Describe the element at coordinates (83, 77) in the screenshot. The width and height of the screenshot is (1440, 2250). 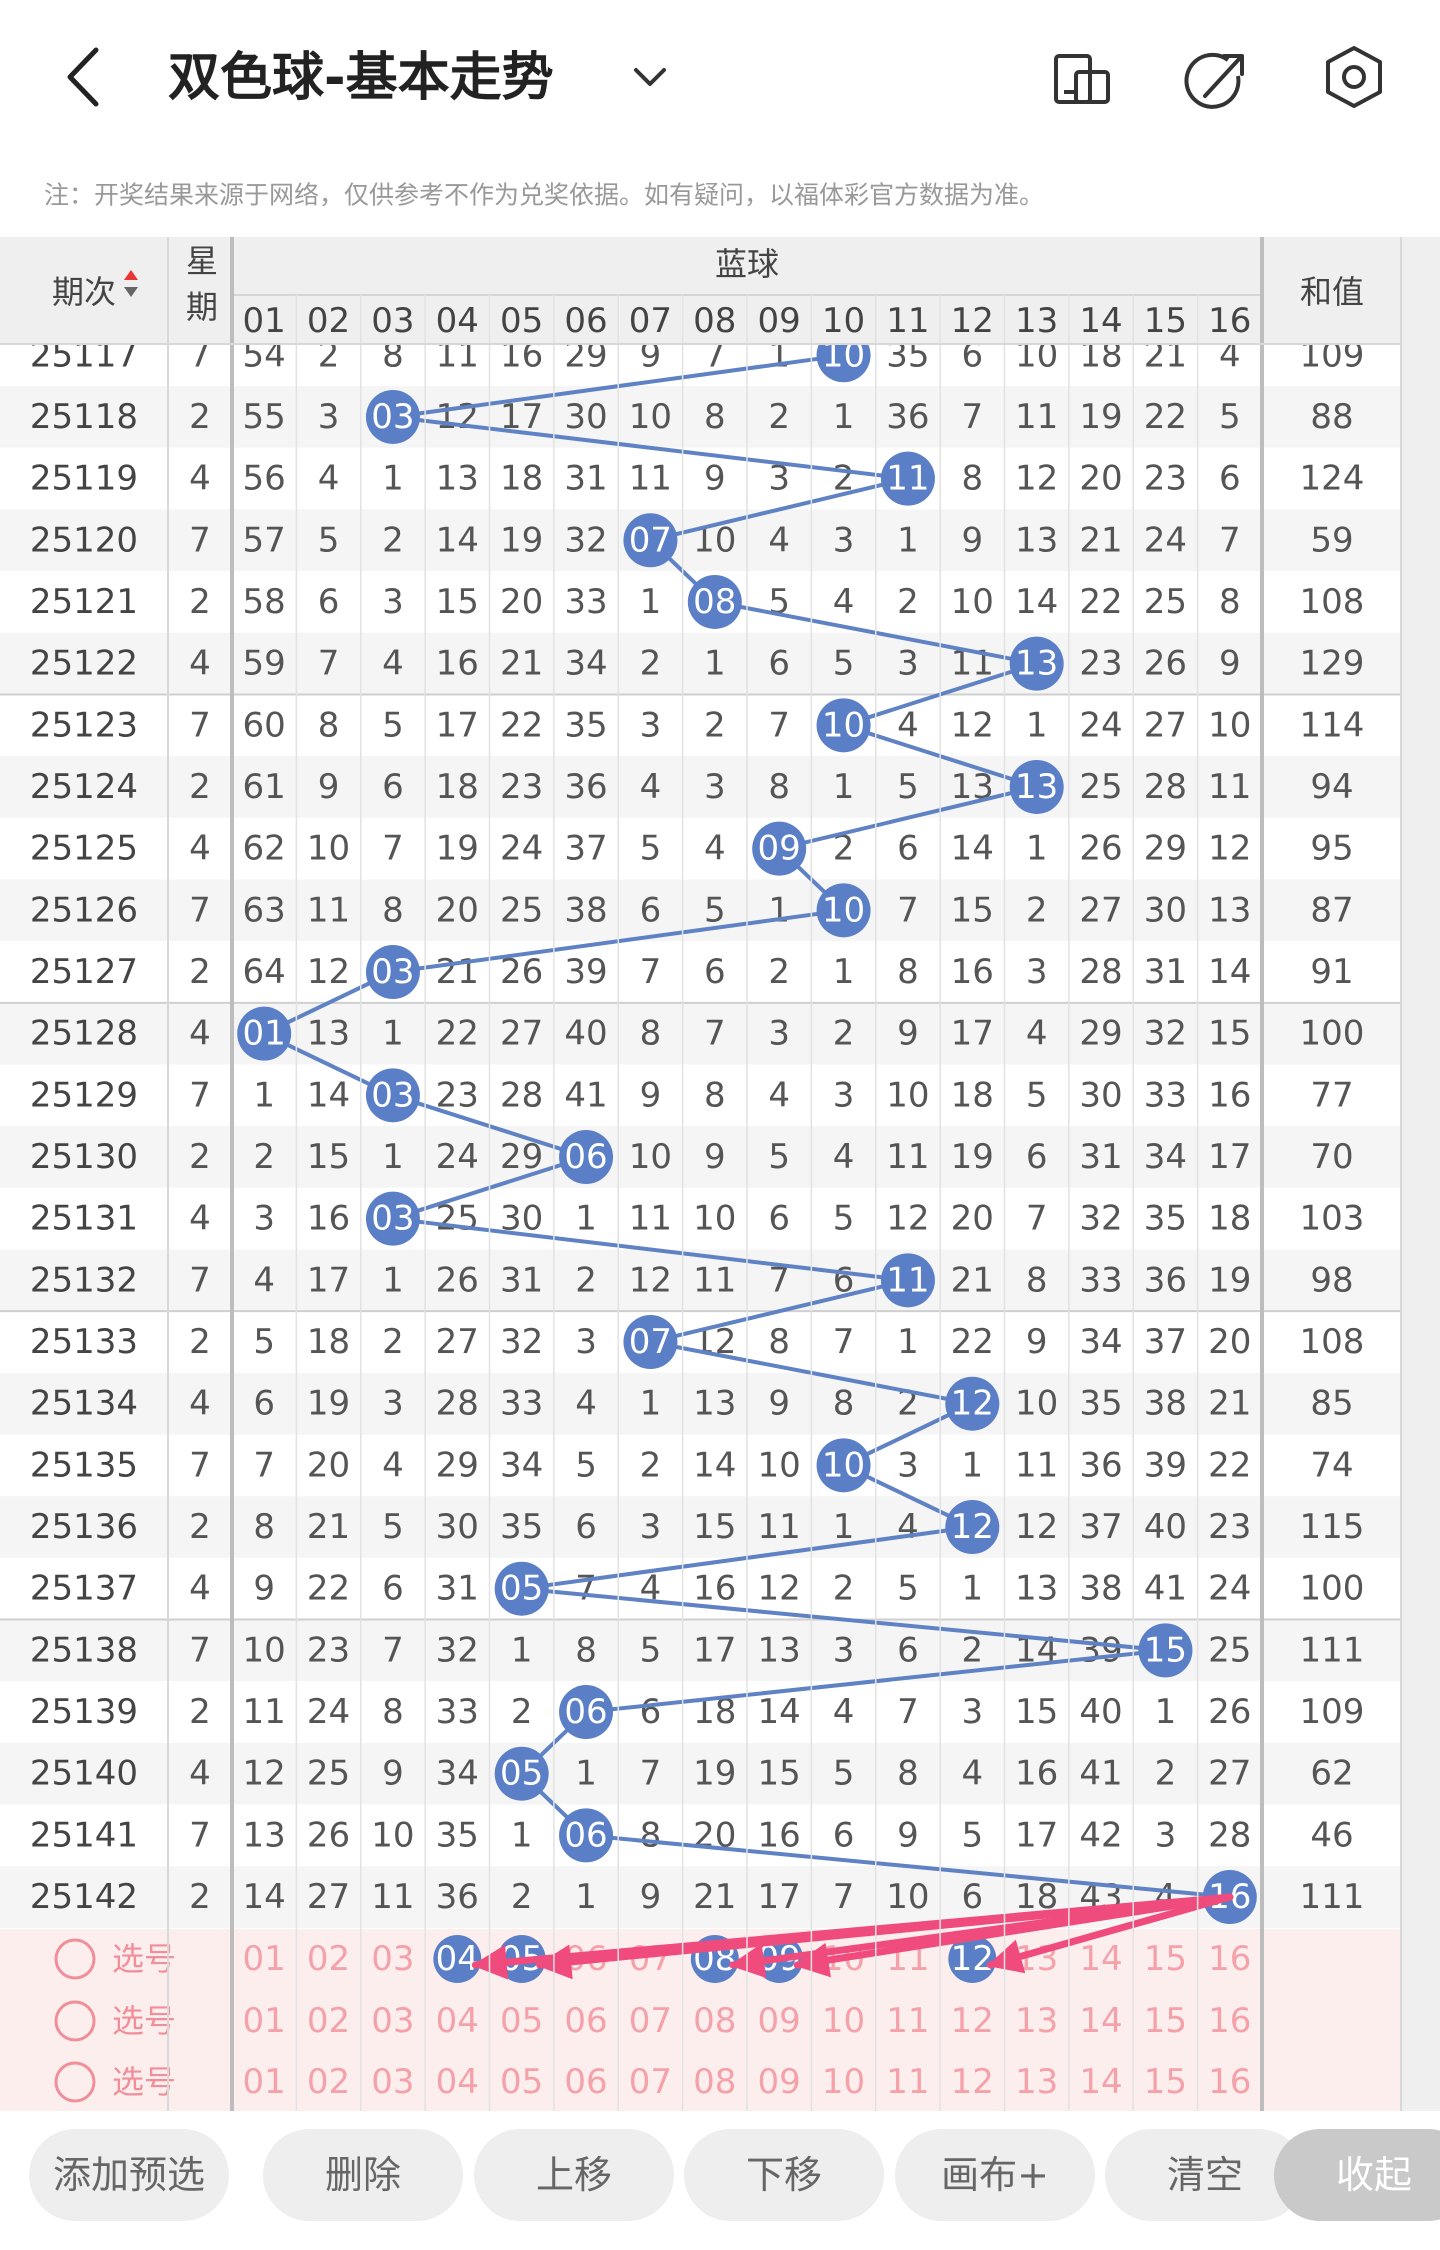
I see `back-button` at that location.